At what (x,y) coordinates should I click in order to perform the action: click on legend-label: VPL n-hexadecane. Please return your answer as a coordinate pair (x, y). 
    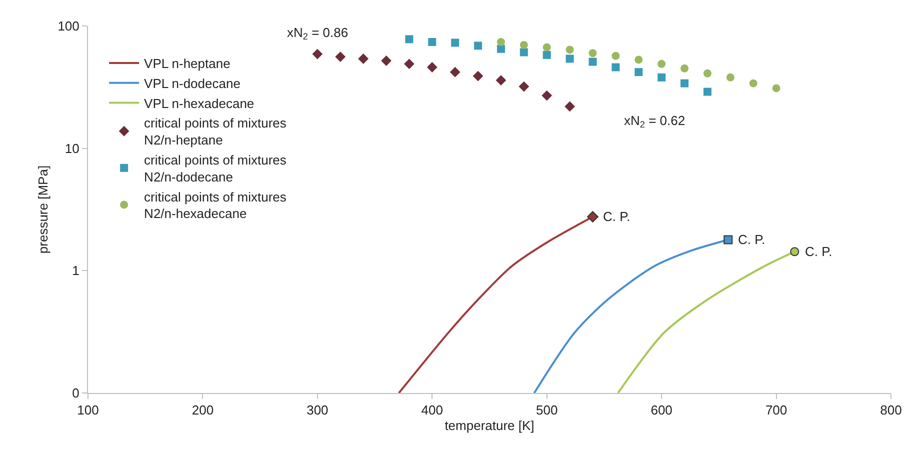
    Looking at the image, I should click on (199, 103).